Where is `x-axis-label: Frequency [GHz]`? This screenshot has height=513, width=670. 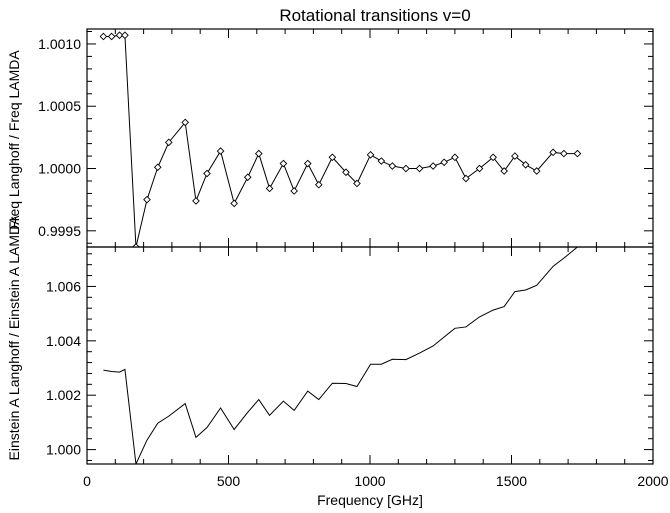 x-axis-label: Frequency [GHz] is located at coordinates (370, 500).